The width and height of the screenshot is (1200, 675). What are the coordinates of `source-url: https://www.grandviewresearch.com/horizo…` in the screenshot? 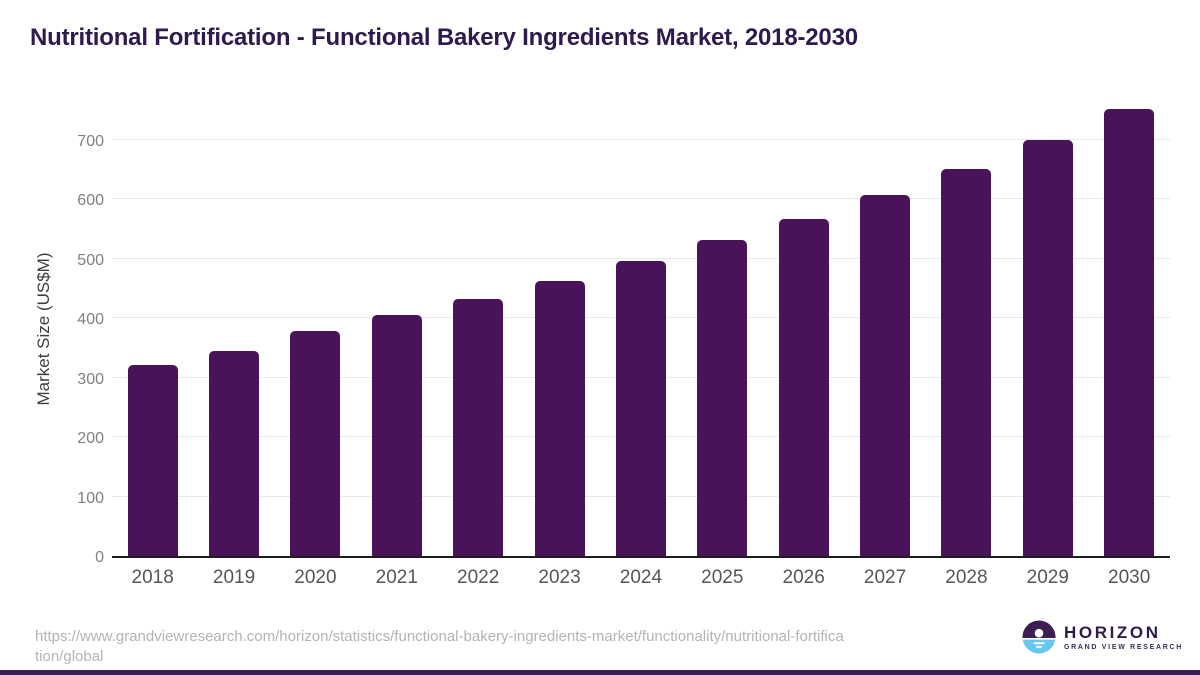 It's located at (439, 647).